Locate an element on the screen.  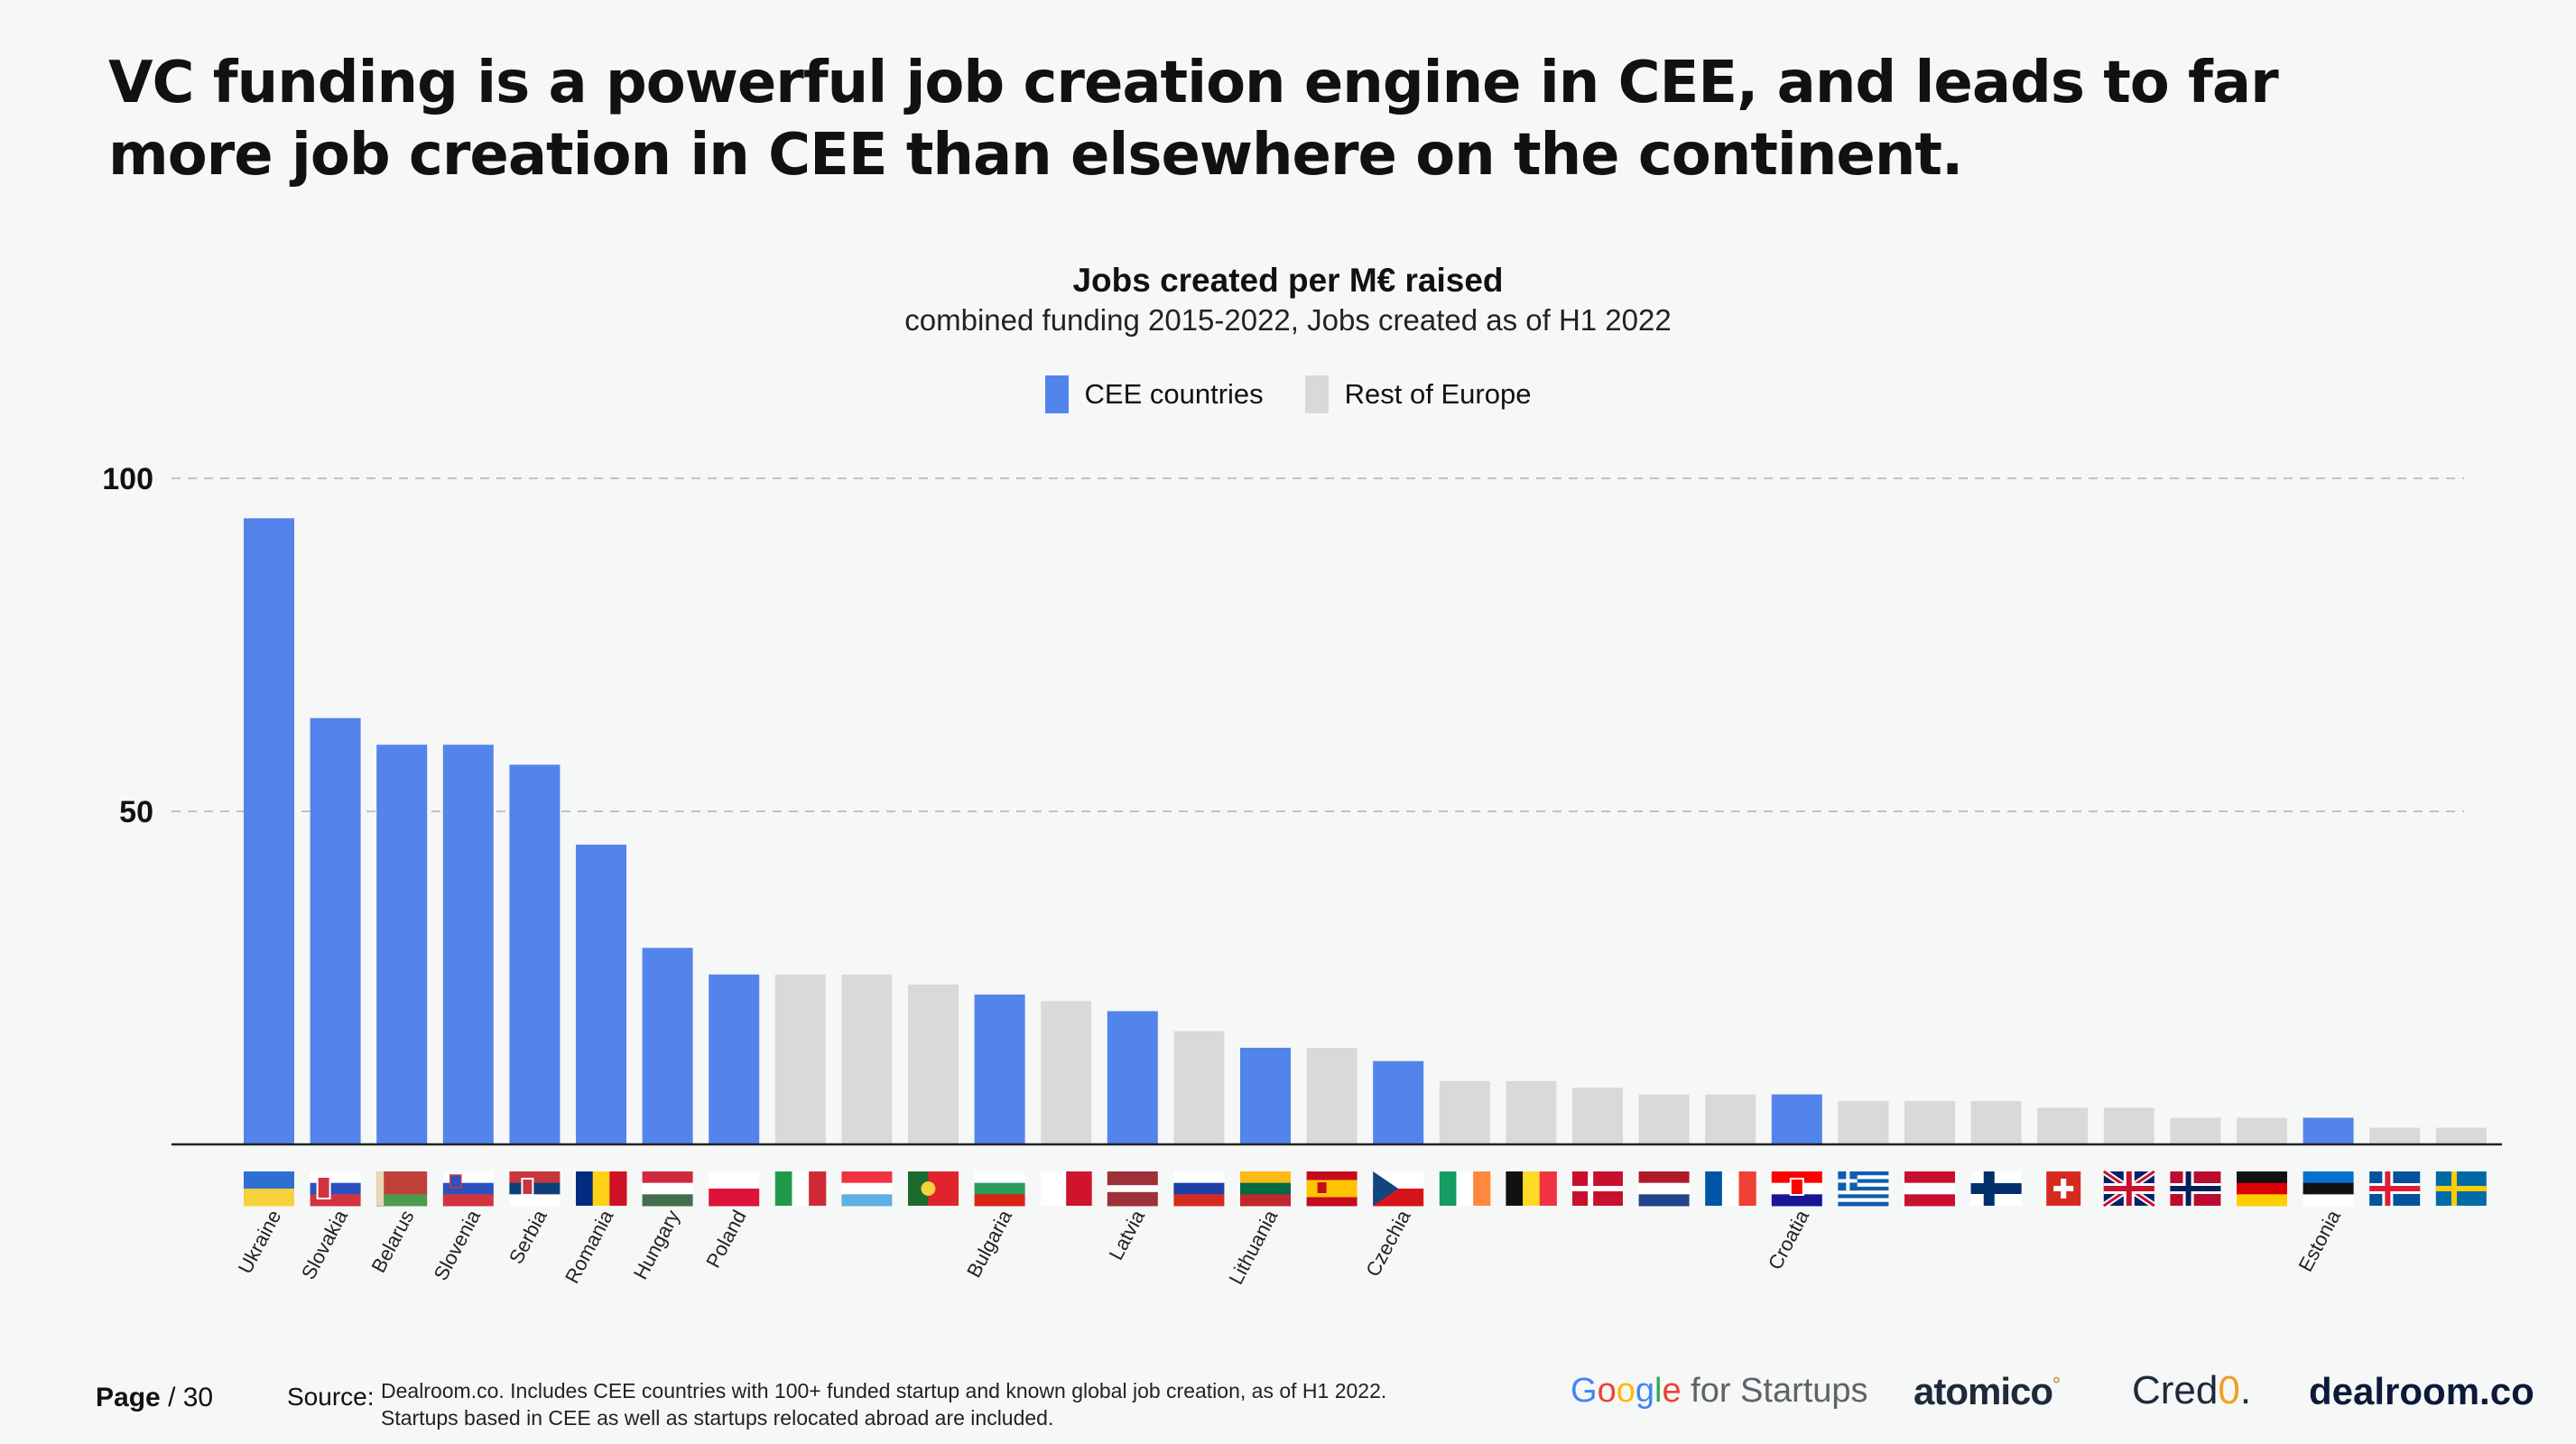
bar-czechia is located at coordinates (1398, 1102).